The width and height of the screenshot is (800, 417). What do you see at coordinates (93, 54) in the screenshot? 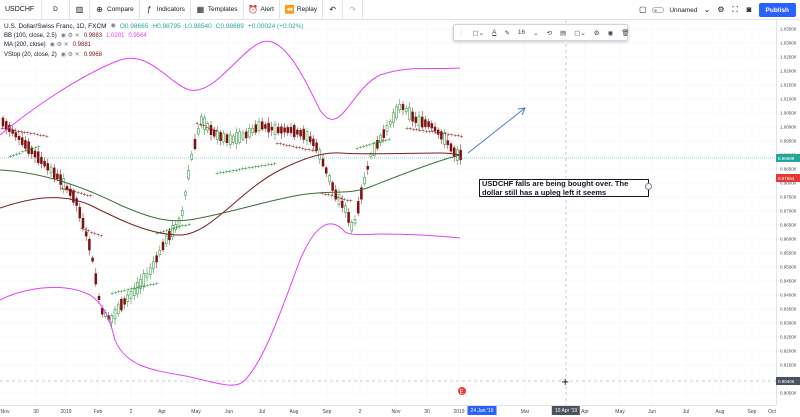
I see `vstop-legend-value: 0.9968` at bounding box center [93, 54].